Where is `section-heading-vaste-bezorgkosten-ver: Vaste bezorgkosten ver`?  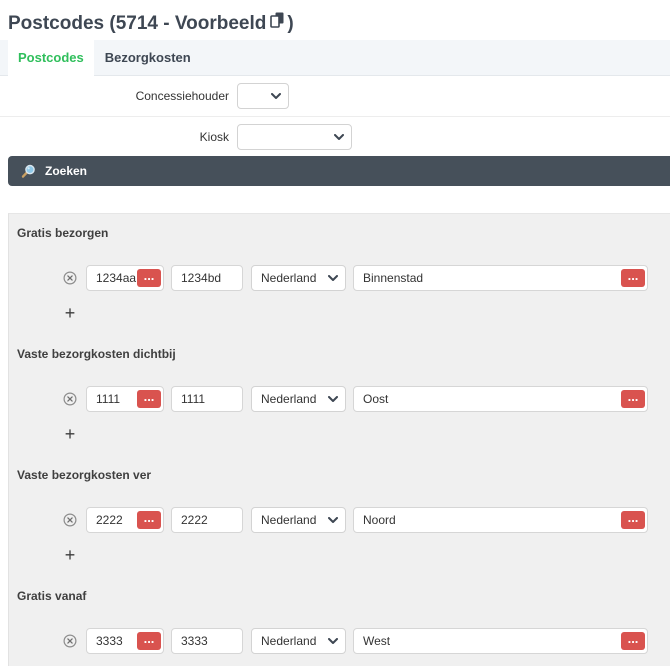 section-heading-vaste-bezorgkosten-ver: Vaste bezorgkosten ver is located at coordinates (84, 475).